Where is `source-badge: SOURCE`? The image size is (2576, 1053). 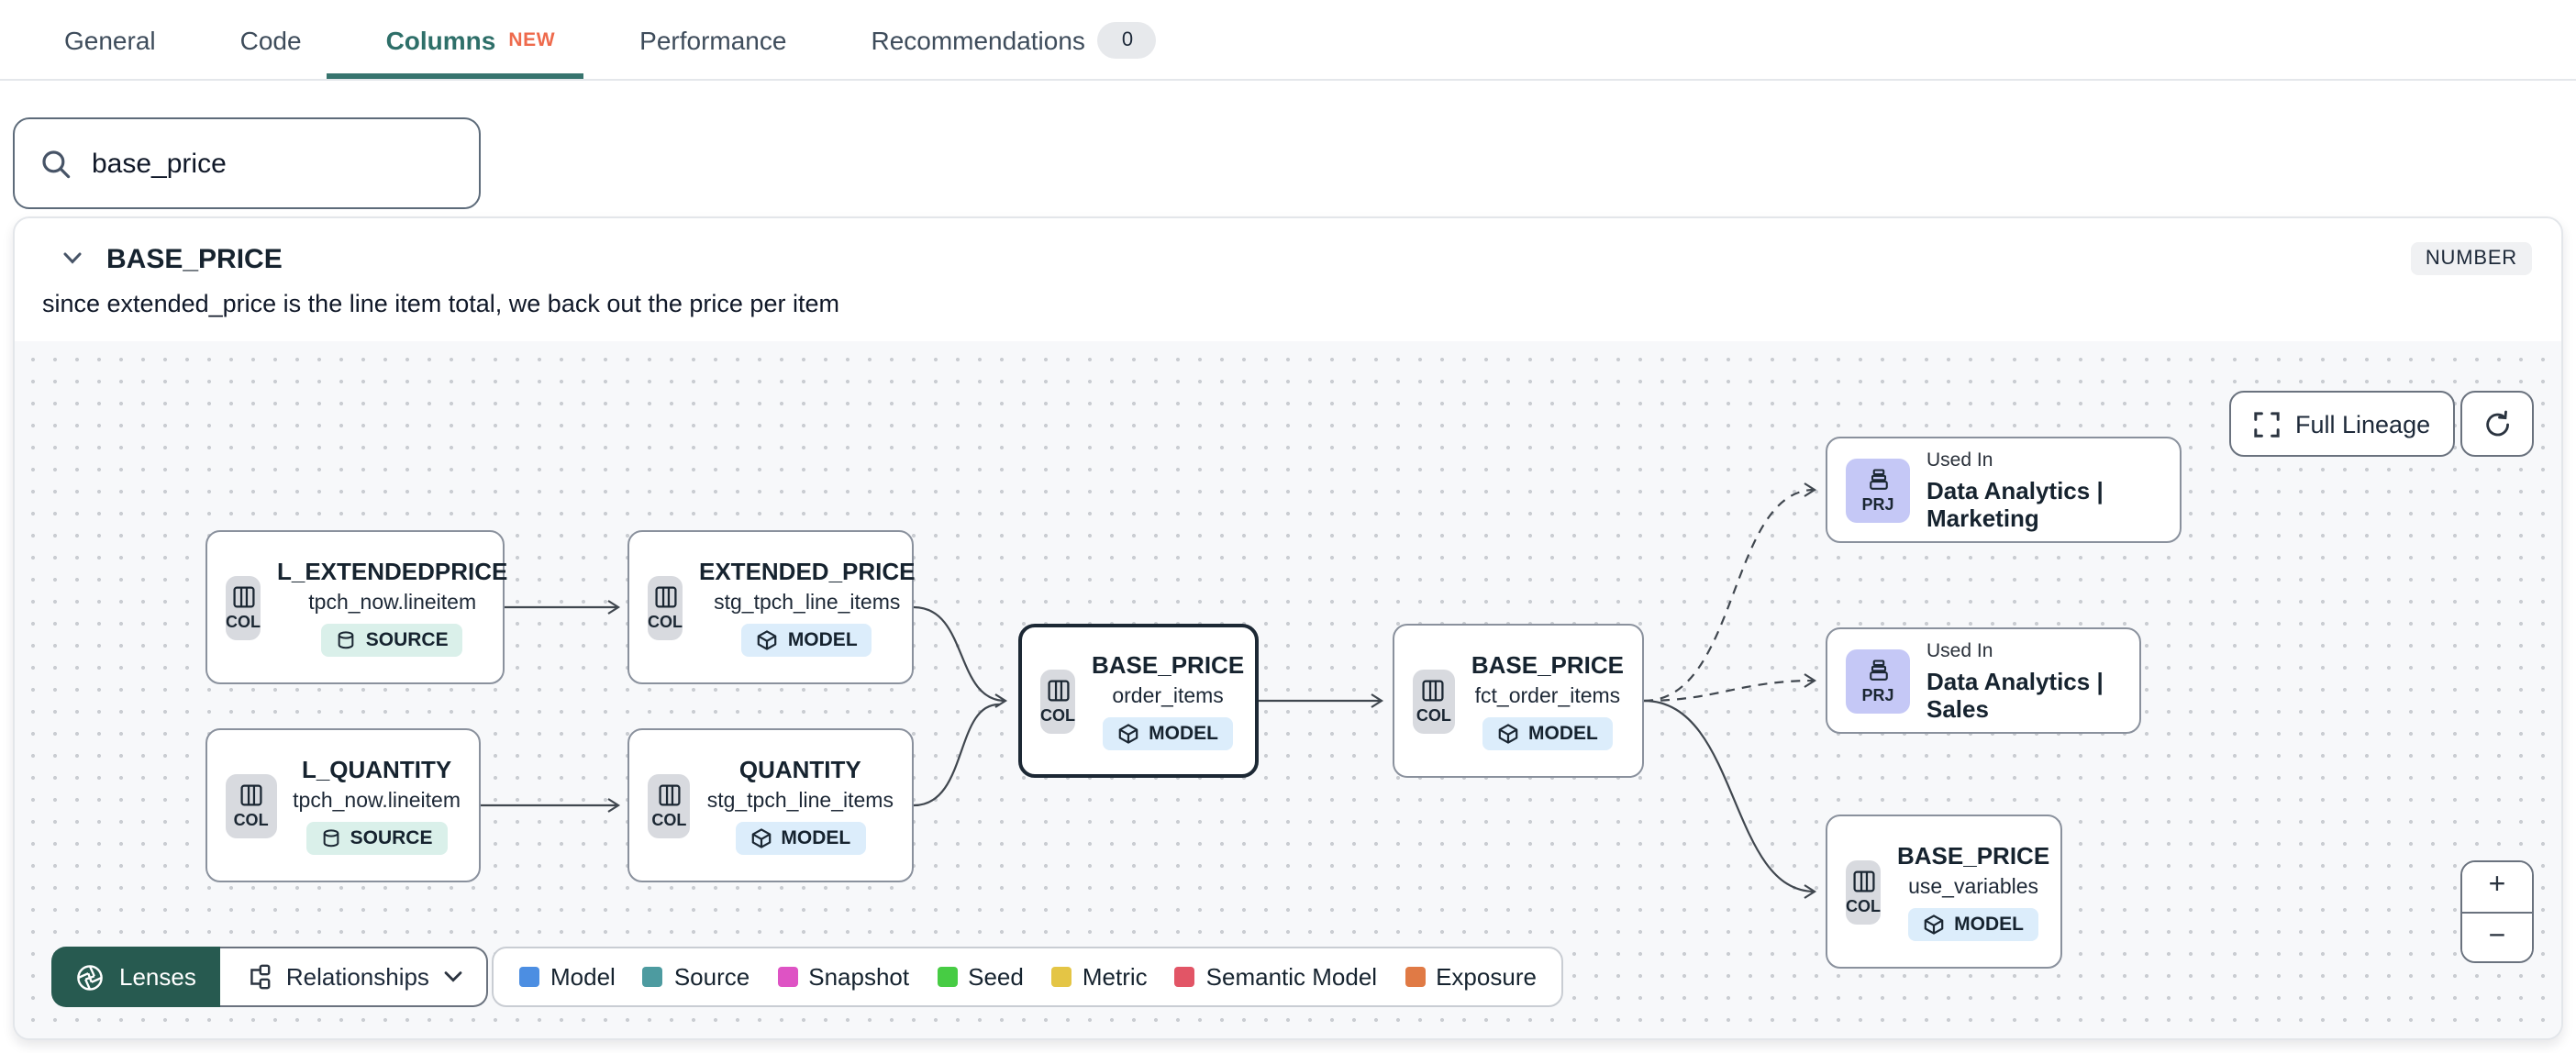
source-badge: SOURCE is located at coordinates (376, 838).